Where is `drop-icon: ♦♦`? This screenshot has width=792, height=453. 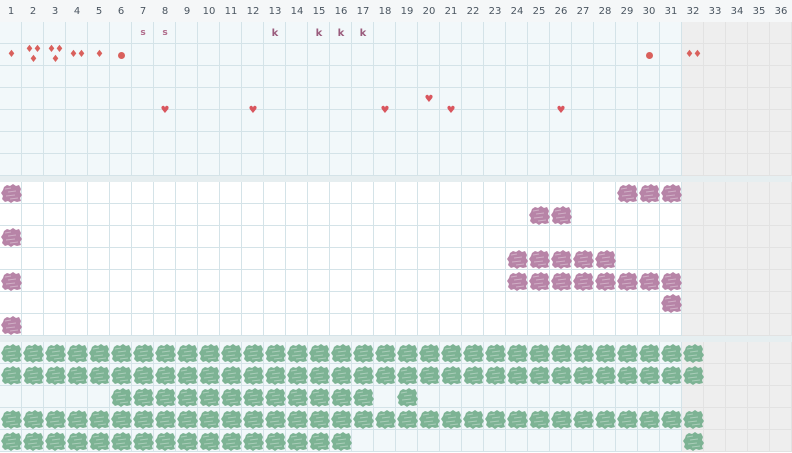
drop-icon: ♦♦ is located at coordinates (693, 54).